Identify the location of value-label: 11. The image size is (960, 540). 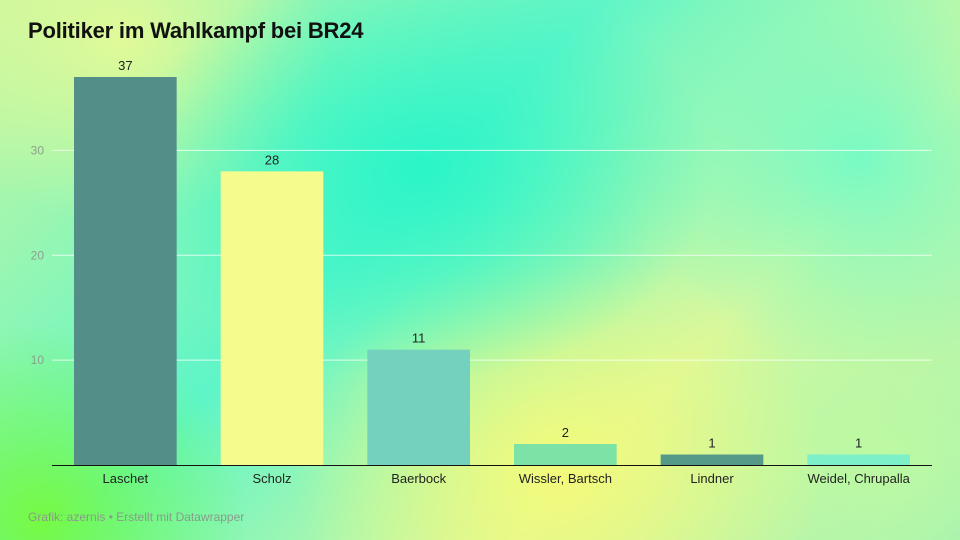
(419, 338).